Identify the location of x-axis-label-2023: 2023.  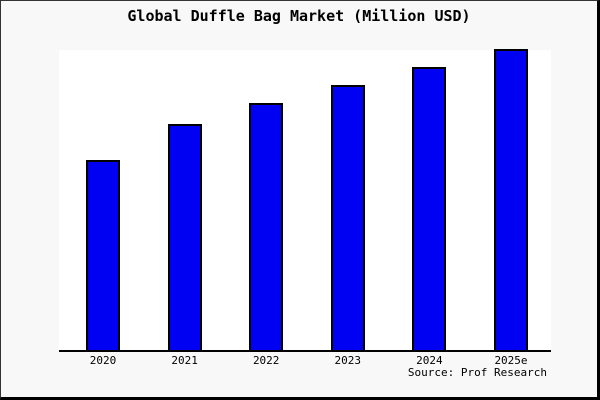
(348, 360).